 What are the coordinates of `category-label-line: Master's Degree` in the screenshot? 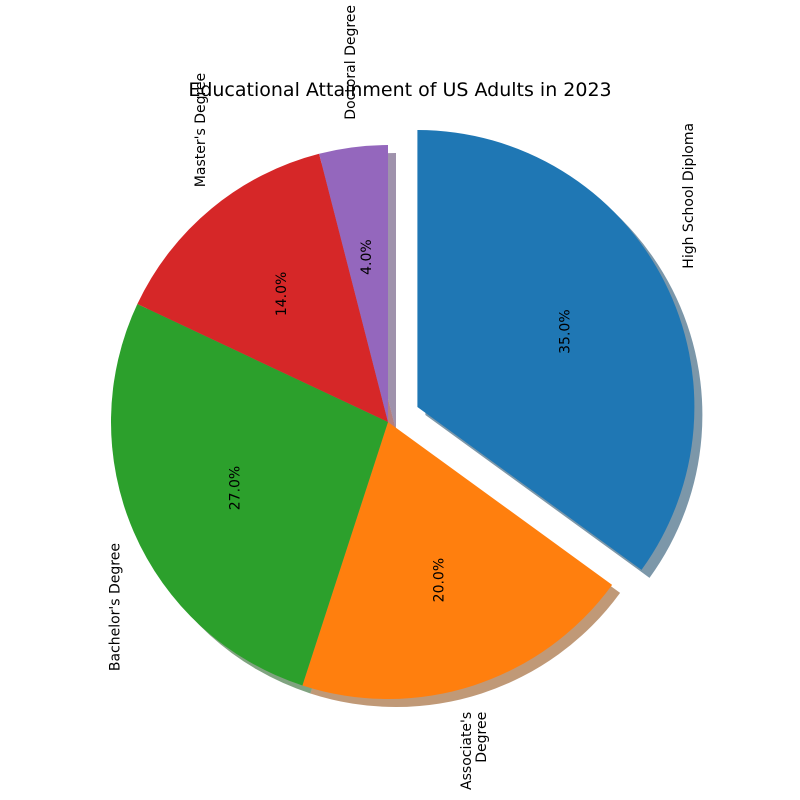 It's located at (201, 130).